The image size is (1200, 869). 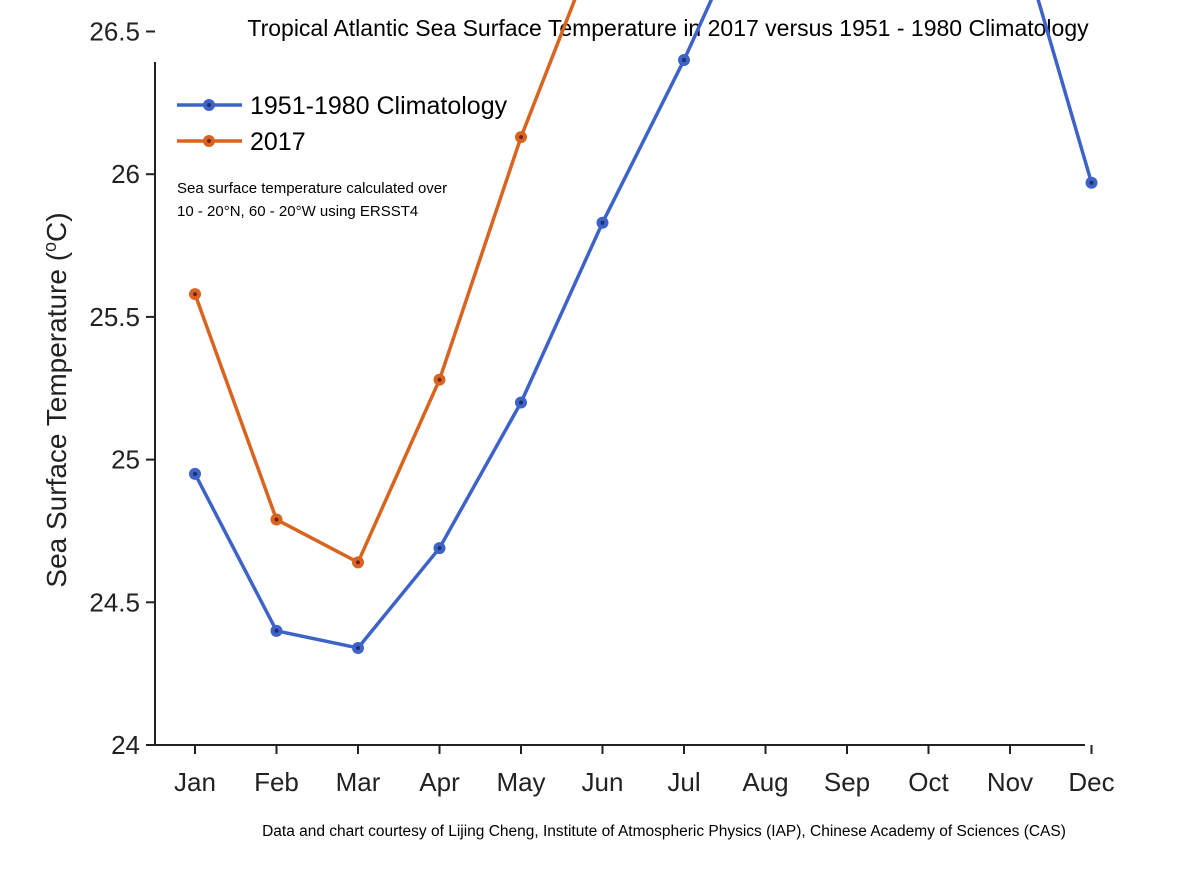 What do you see at coordinates (125, 745) in the screenshot?
I see `y-tick-label: 24` at bounding box center [125, 745].